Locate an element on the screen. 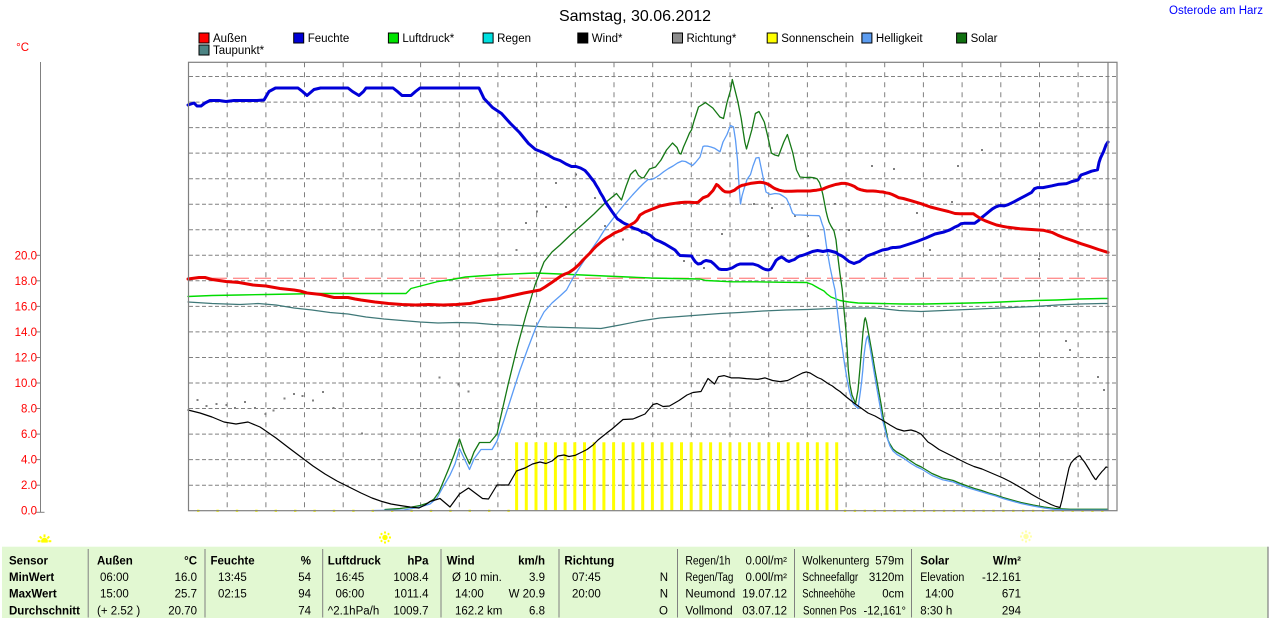  svg-text: 19.07.12 is located at coordinates (764, 595).